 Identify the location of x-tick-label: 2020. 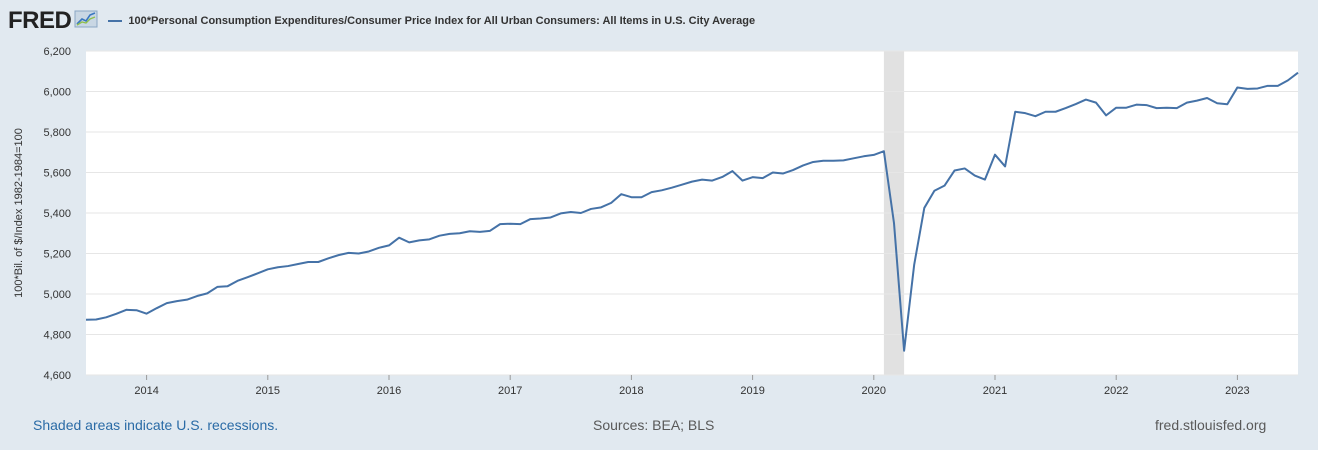
(874, 391).